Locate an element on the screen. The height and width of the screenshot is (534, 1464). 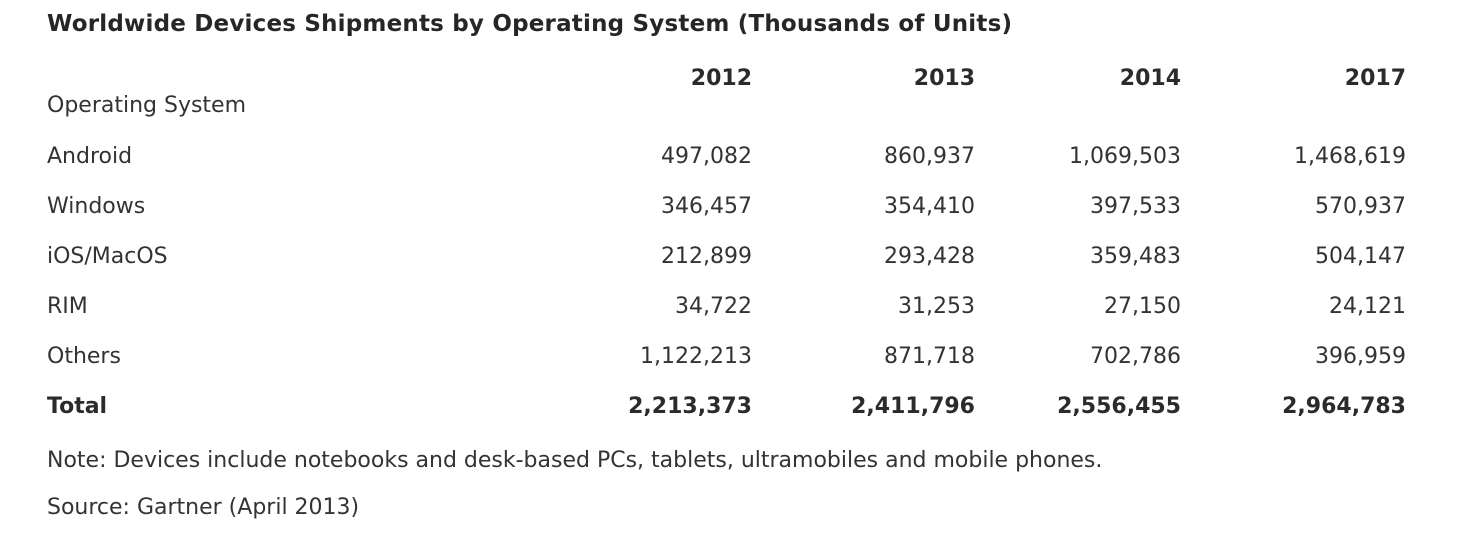
value-cell: 1,468,619 is located at coordinates (1350, 156).